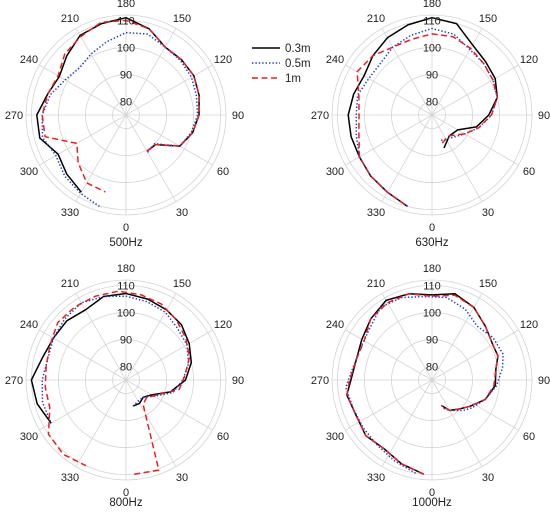  Describe the element at coordinates (125, 503) in the screenshot. I see `panel-title: 800Hz` at that location.